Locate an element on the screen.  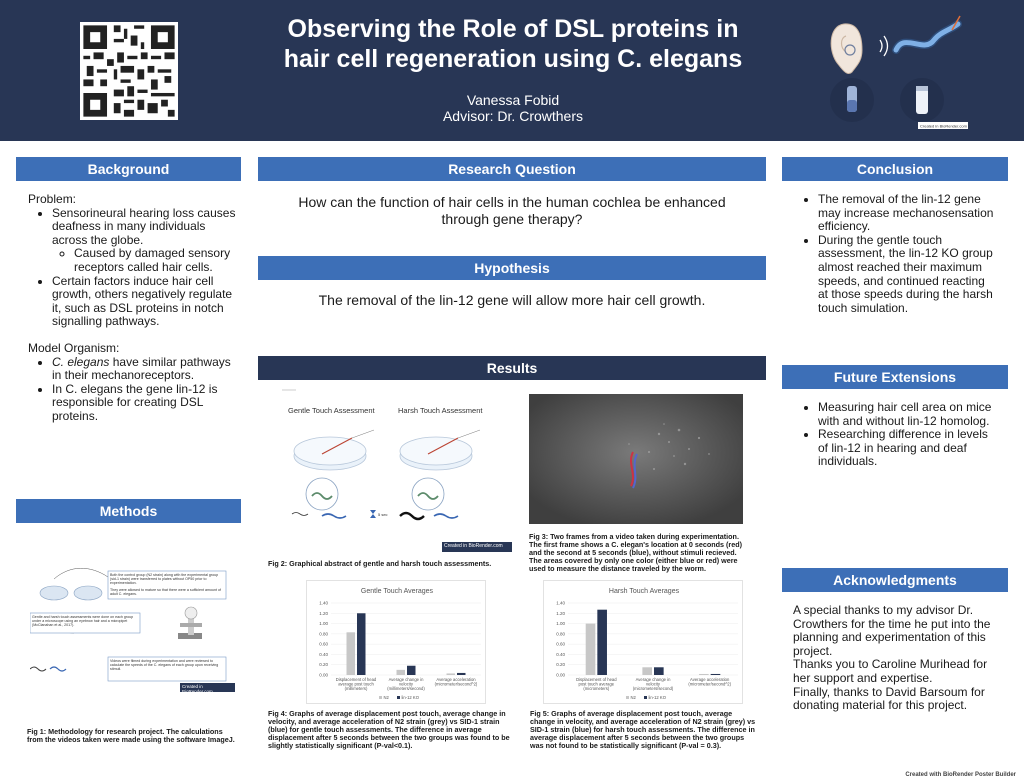
research-question-heading: Research Question is located at coordinates (512, 169).